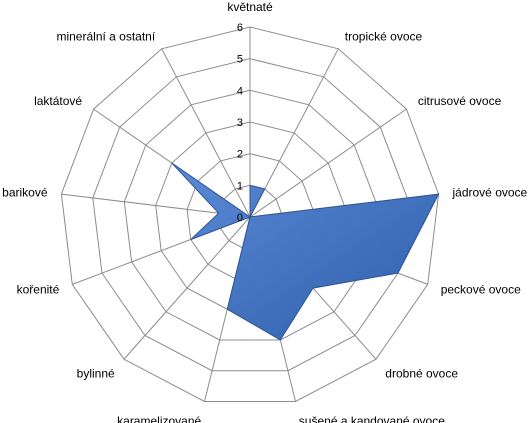 The width and height of the screenshot is (532, 423). Describe the element at coordinates (105, 36) in the screenshot. I see `category-label-12: minerální a ostatní` at that location.